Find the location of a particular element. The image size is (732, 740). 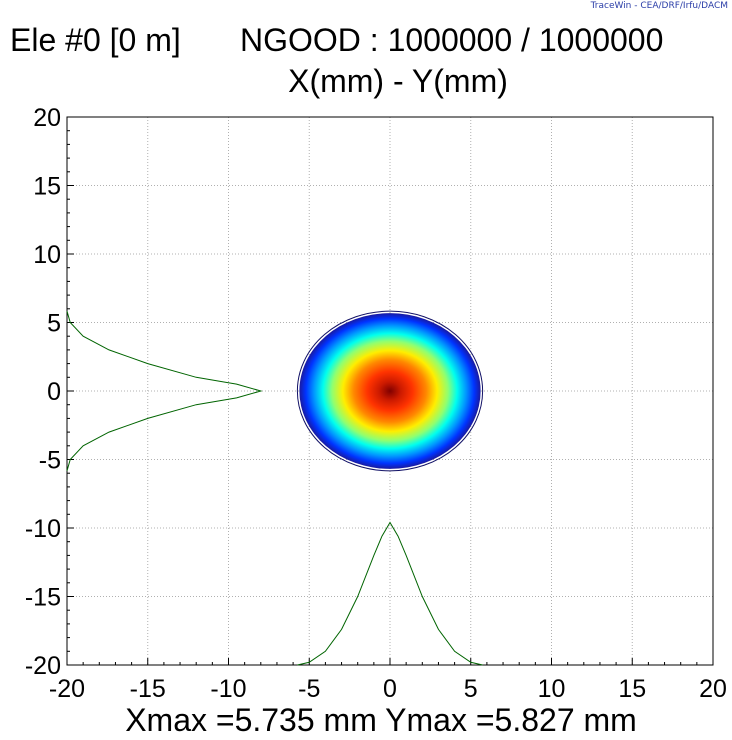

chart-subtitle: X(mm) - Y(mm) is located at coordinates (398, 81).